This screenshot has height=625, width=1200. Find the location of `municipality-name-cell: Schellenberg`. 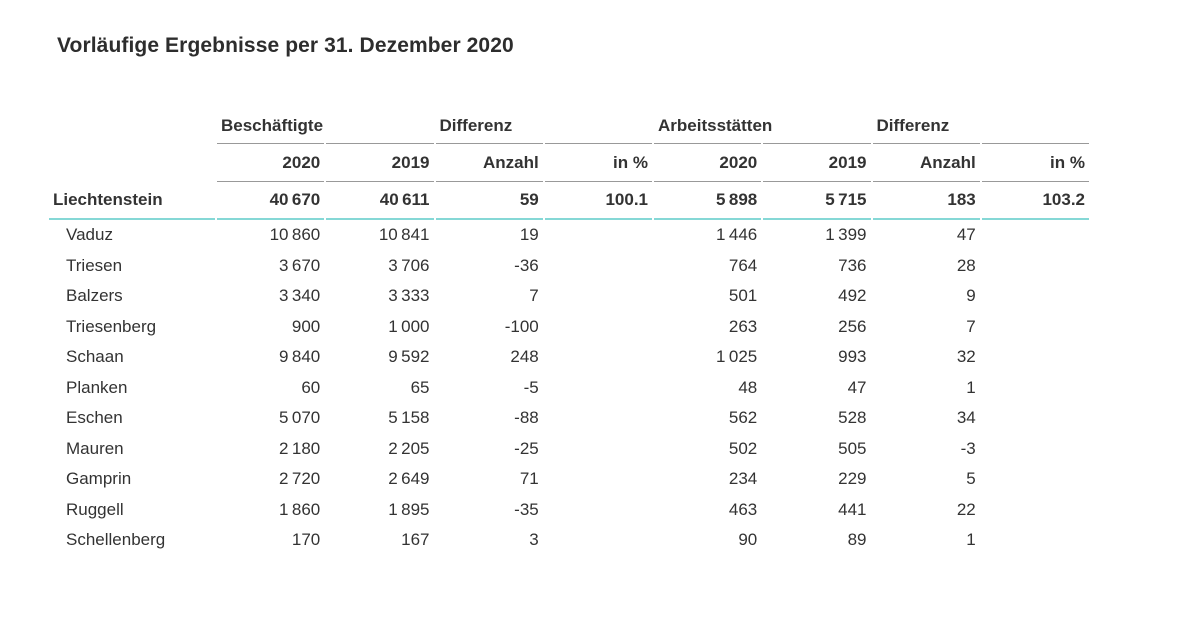

municipality-name-cell: Schellenberg is located at coordinates (116, 540).